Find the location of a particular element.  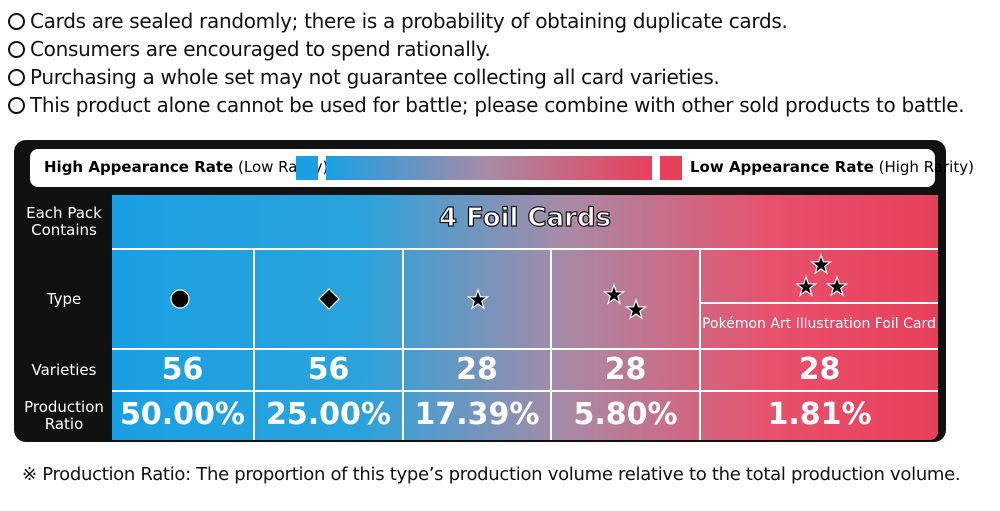

ratio-value: 1.81% is located at coordinates (819, 414).